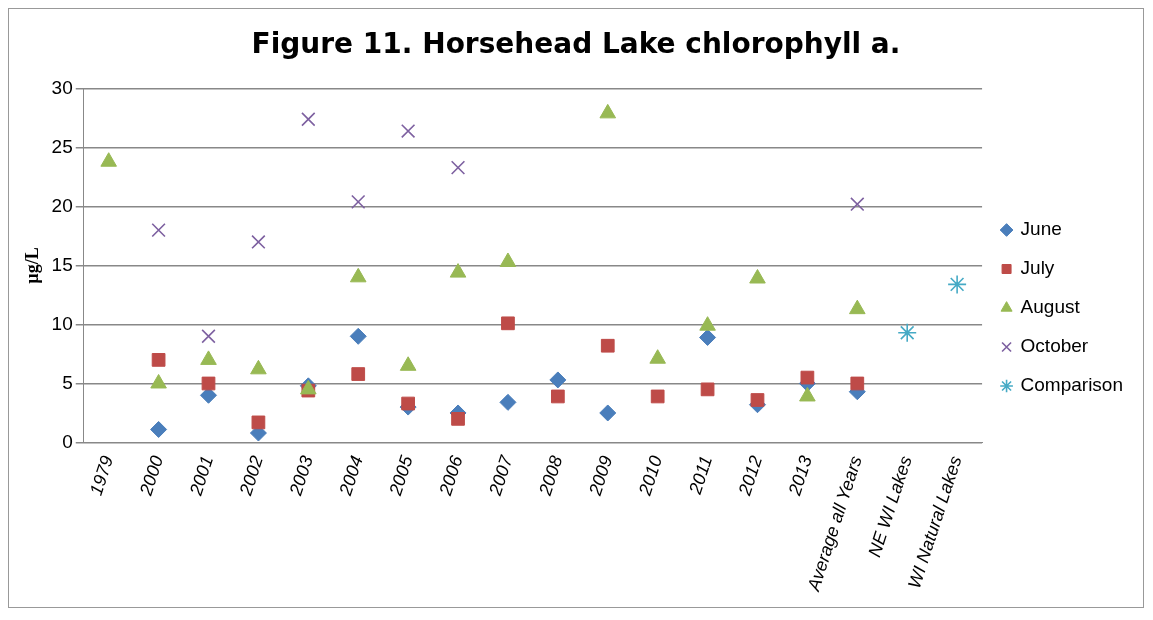  I want to click on legend-label: June, so click(1041, 229).